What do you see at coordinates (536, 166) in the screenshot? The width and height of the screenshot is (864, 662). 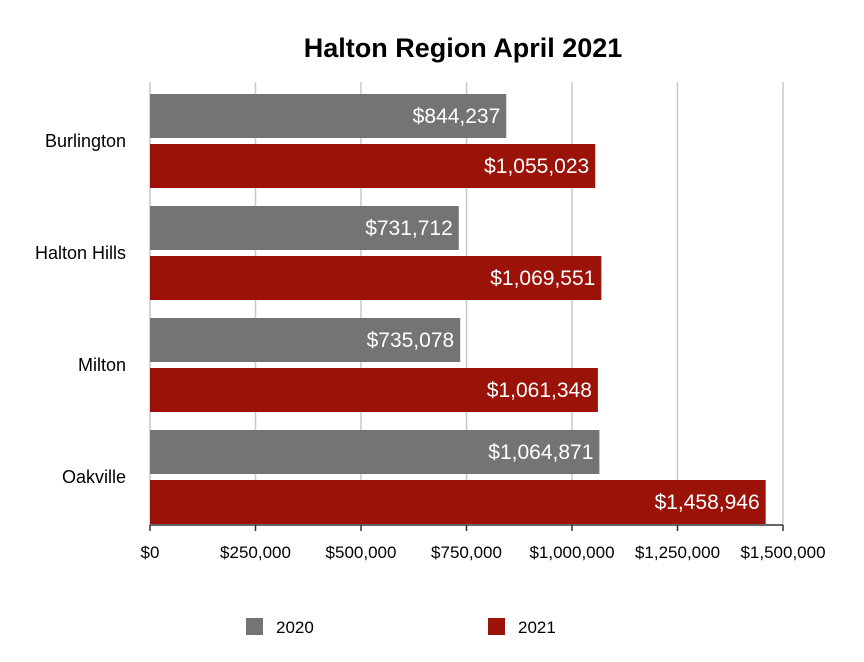 I see `data-label: $1,055,023` at bounding box center [536, 166].